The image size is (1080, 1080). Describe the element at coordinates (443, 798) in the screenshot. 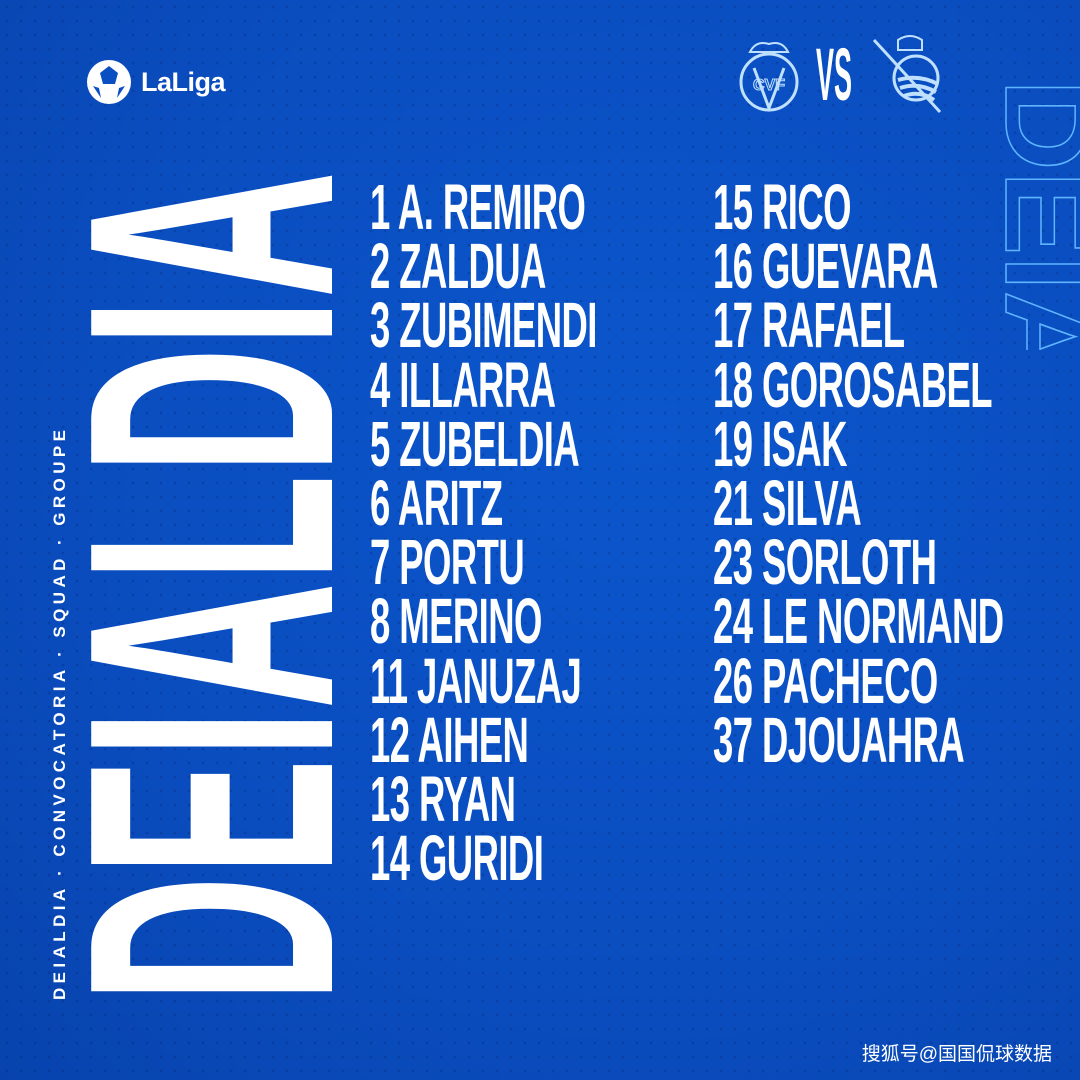

I see `player-row: 13 RYAN` at that location.